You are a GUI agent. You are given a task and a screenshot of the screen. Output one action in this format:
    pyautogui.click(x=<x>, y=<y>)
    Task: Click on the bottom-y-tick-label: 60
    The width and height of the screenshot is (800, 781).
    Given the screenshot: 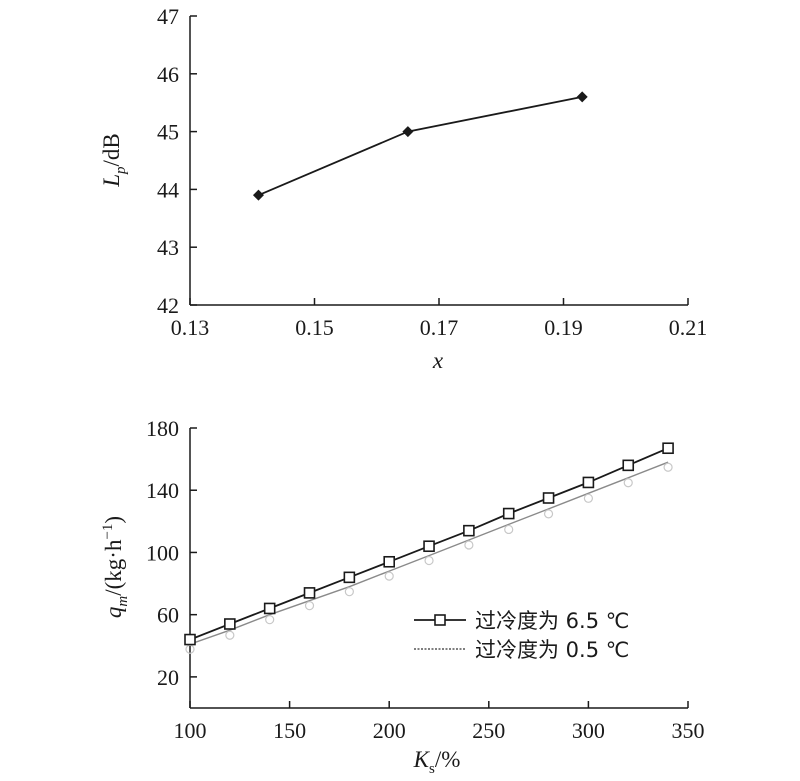 What is the action you would take?
    pyautogui.click(x=168, y=615)
    